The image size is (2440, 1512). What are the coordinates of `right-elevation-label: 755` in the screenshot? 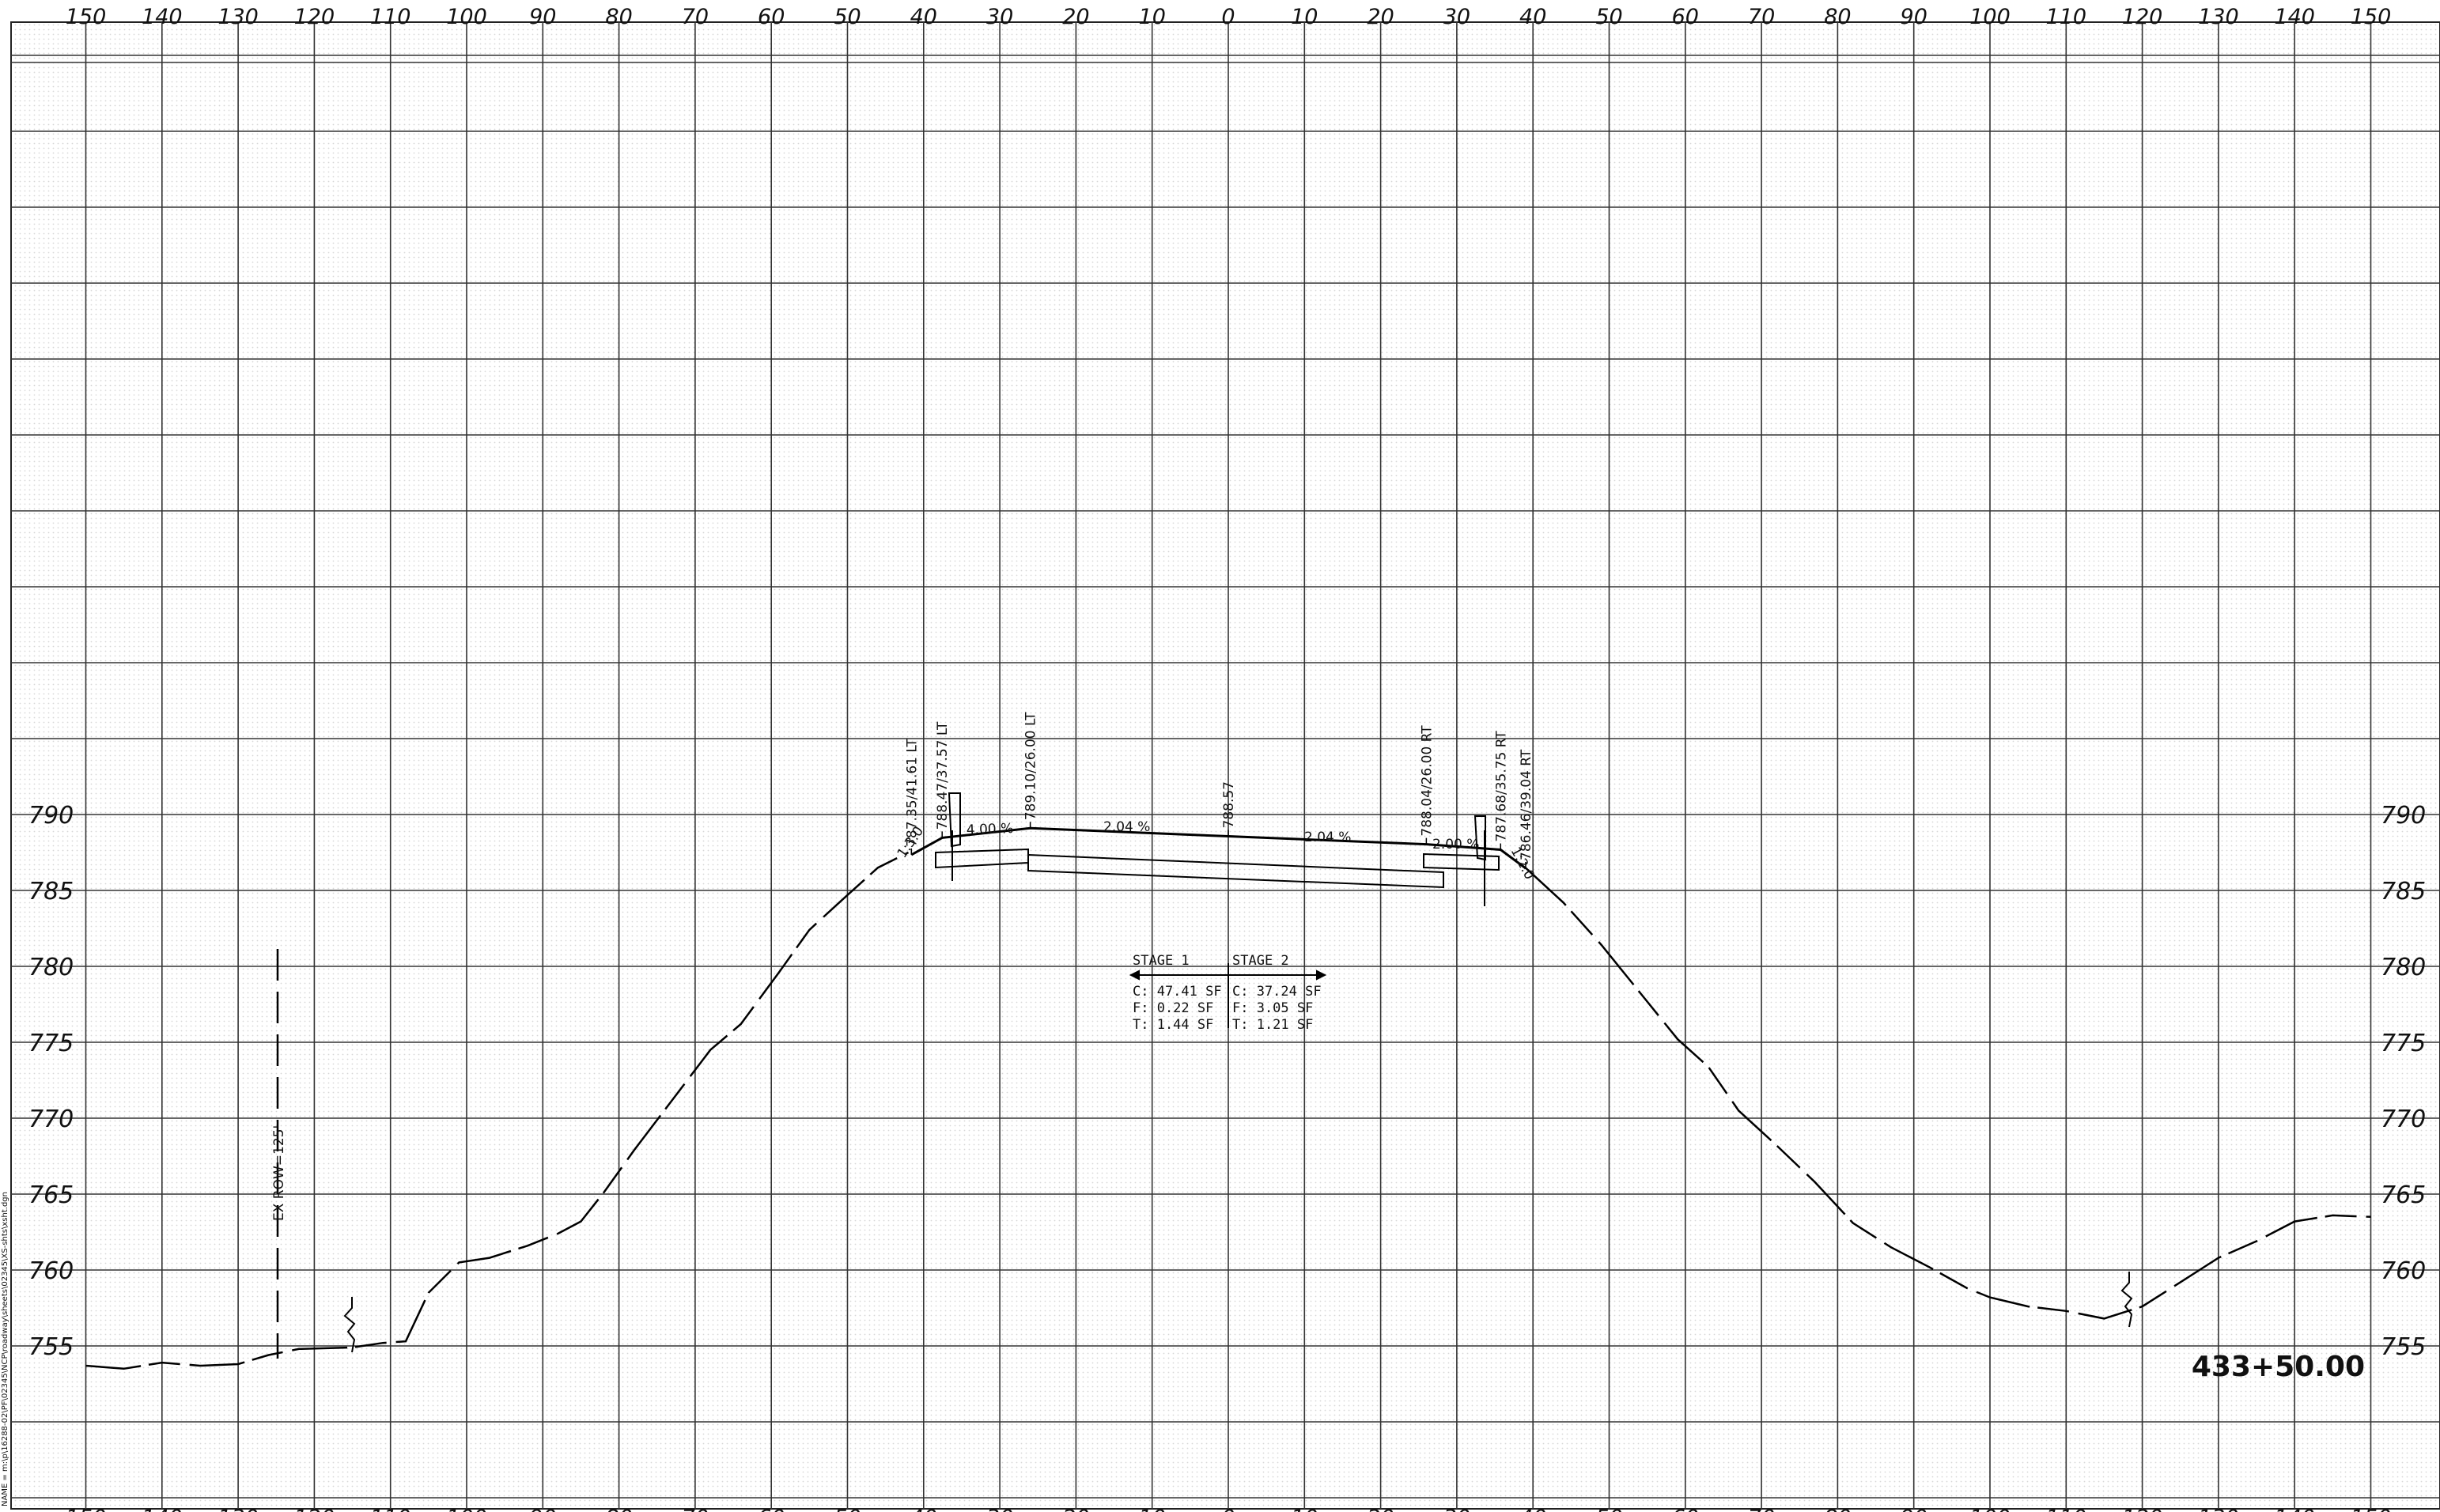 It's located at (2403, 1347).